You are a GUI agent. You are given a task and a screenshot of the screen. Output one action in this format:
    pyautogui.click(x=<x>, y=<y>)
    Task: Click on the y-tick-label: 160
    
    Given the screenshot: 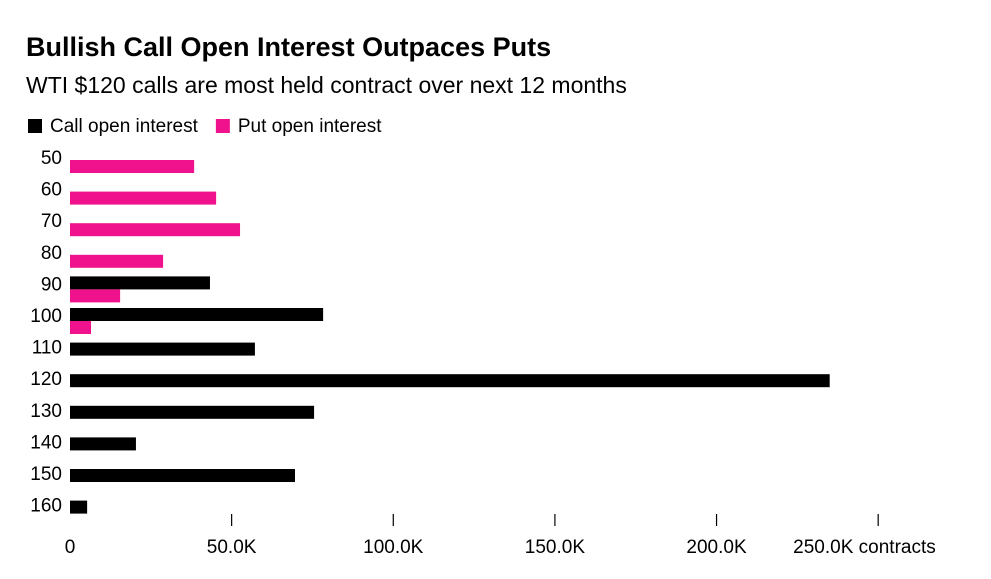 What is the action you would take?
    pyautogui.click(x=46, y=506)
    